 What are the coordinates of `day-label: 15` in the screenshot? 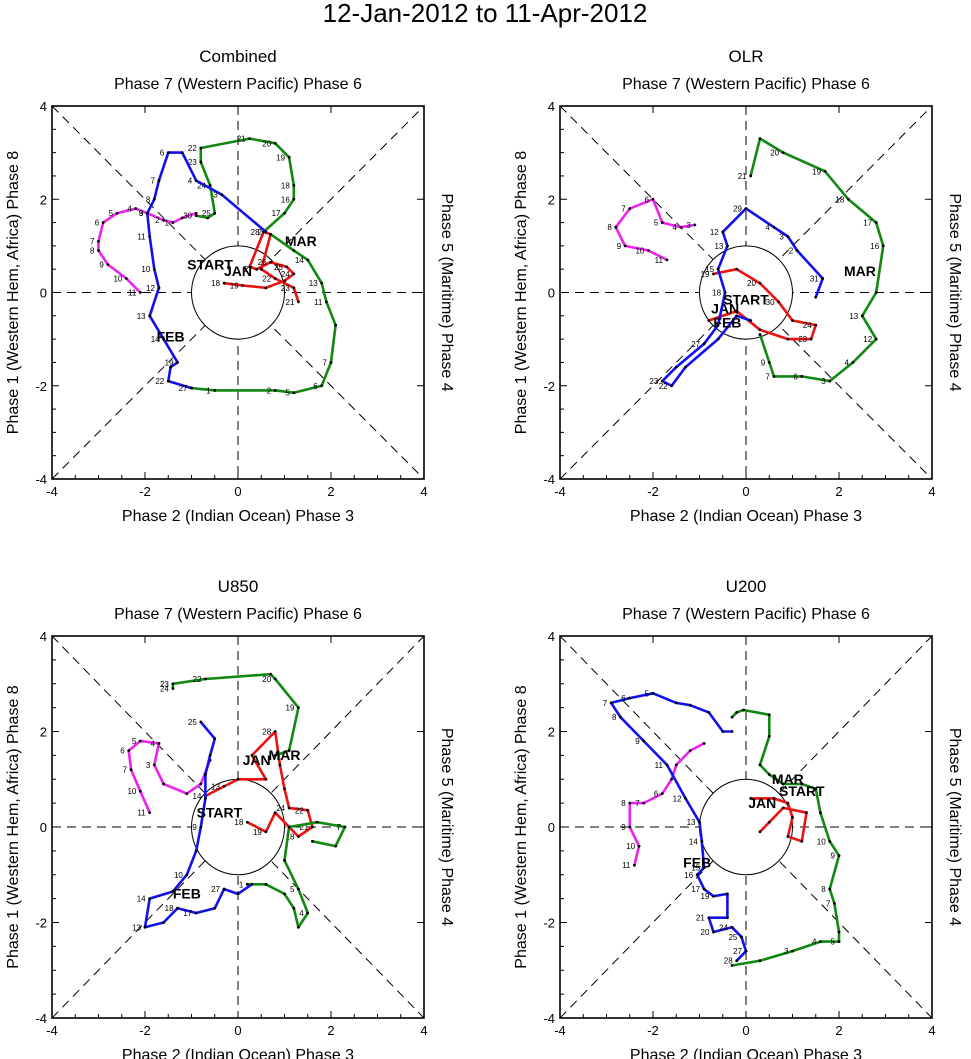 It's located at (695, 868).